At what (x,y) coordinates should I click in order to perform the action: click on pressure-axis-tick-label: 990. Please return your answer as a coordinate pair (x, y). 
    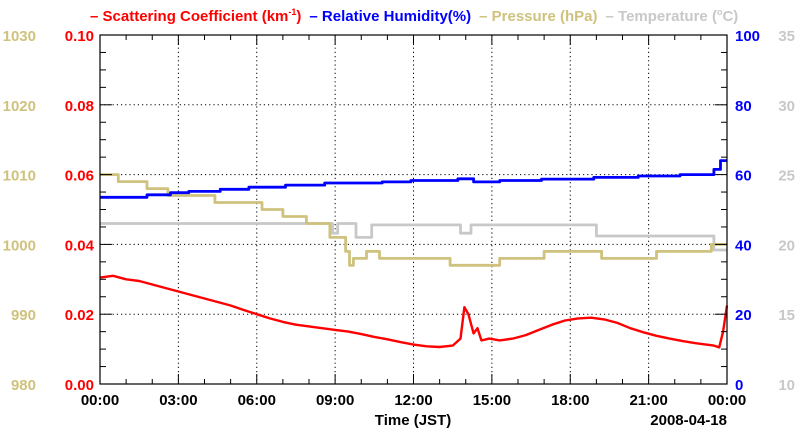
    Looking at the image, I should click on (23, 315).